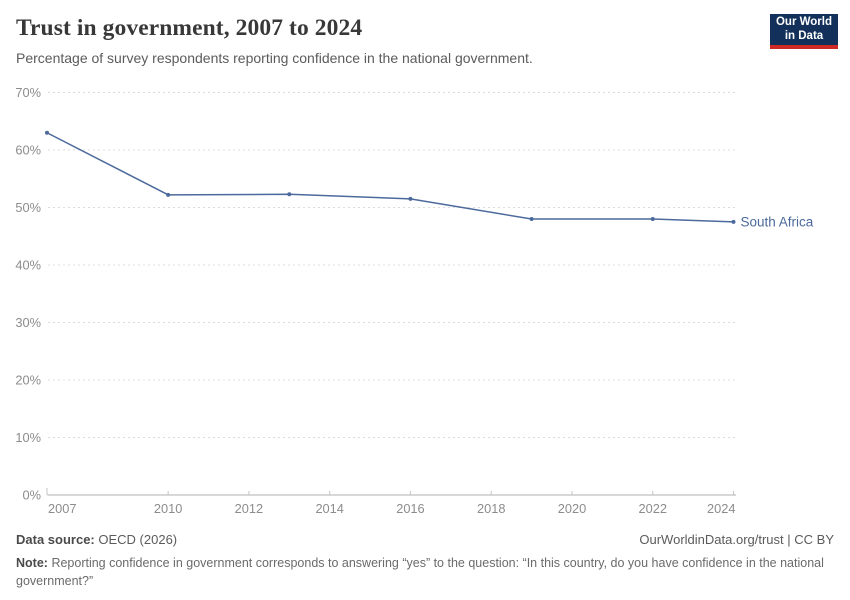 This screenshot has width=850, height=600. Describe the element at coordinates (721, 508) in the screenshot. I see `x-axis-label-2024: 2024` at that location.